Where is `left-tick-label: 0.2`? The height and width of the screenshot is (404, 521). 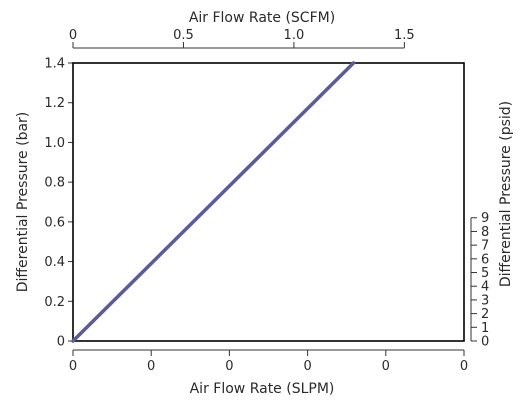 left-tick-label: 0.2 is located at coordinates (54, 302).